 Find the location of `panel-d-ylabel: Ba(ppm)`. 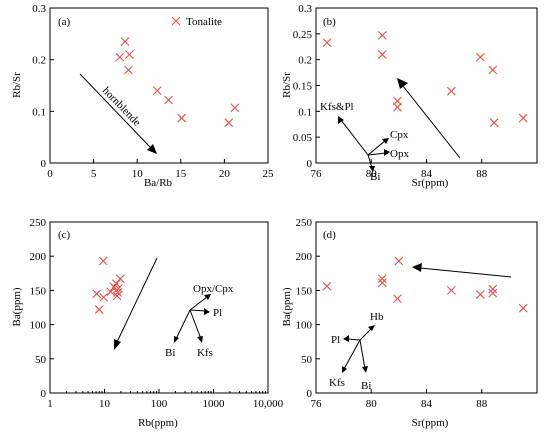

panel-d-ylabel: Ba(ppm) is located at coordinates (287, 306).